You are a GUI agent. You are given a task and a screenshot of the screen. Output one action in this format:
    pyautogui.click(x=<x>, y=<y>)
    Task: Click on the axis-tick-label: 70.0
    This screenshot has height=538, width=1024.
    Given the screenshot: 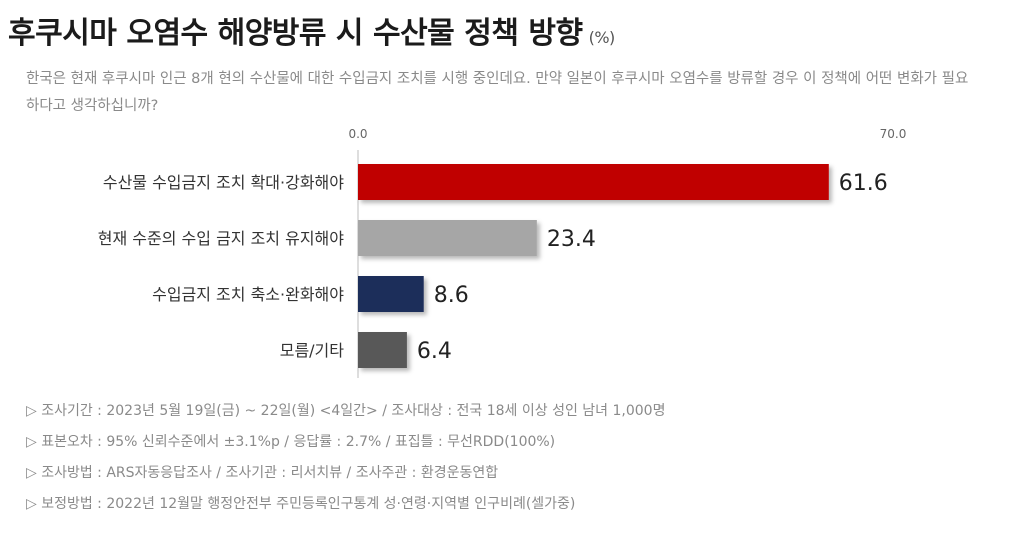 What is the action you would take?
    pyautogui.click(x=893, y=134)
    